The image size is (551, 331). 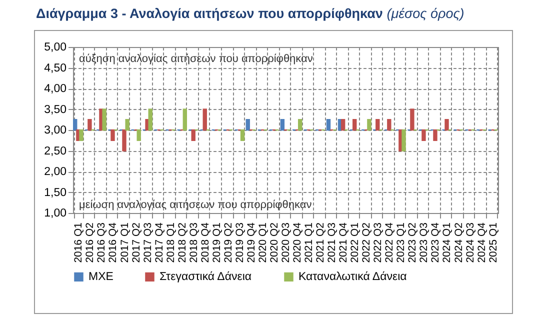 What do you see at coordinates (78, 242) in the screenshot?
I see `x-tick-label: 2016 Q1` at bounding box center [78, 242].